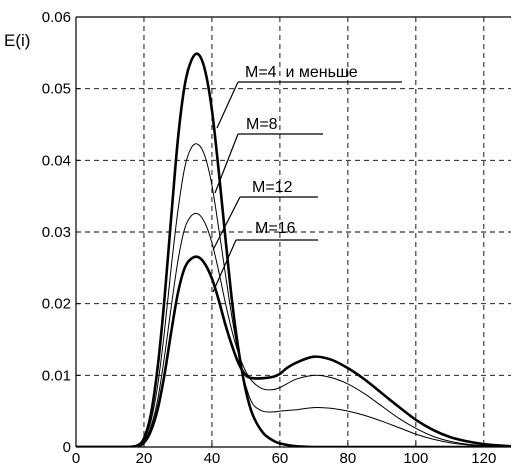  Describe the element at coordinates (212, 458) in the screenshot. I see `x-tick-label-2: 40` at that location.